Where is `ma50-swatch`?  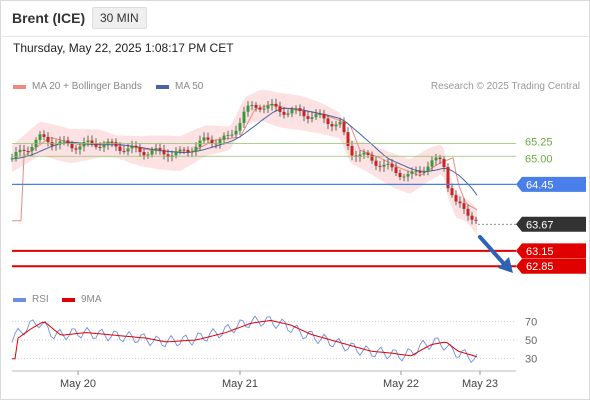 ma50-swatch is located at coordinates (162, 86).